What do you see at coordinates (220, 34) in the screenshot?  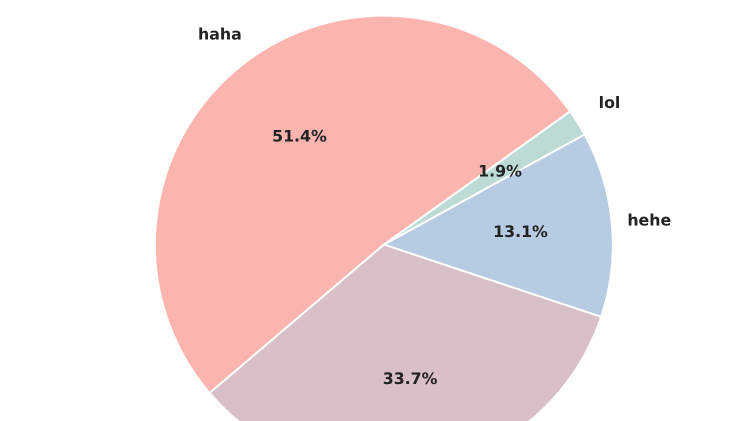 I see `slice-label: haha` at bounding box center [220, 34].